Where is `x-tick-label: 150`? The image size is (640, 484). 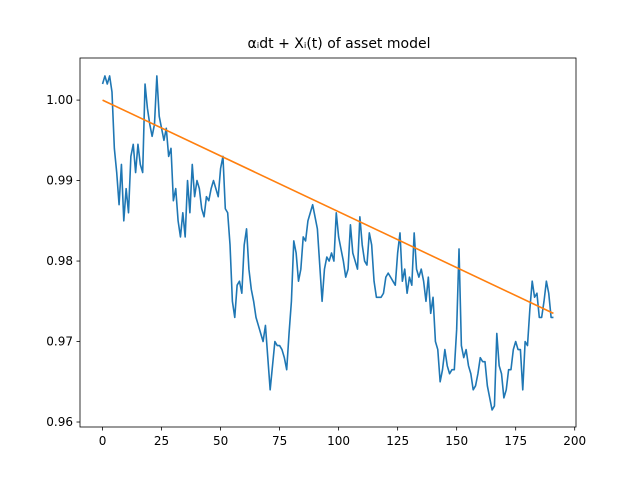 x-tick-label: 150 is located at coordinates (456, 441).